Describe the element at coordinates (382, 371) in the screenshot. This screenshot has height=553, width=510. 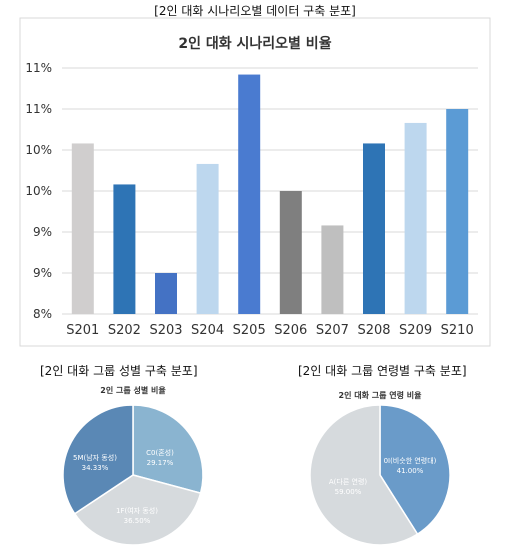
I see `age-caption: [2인 대화 그룹 연령별 구축 분포]` at that location.